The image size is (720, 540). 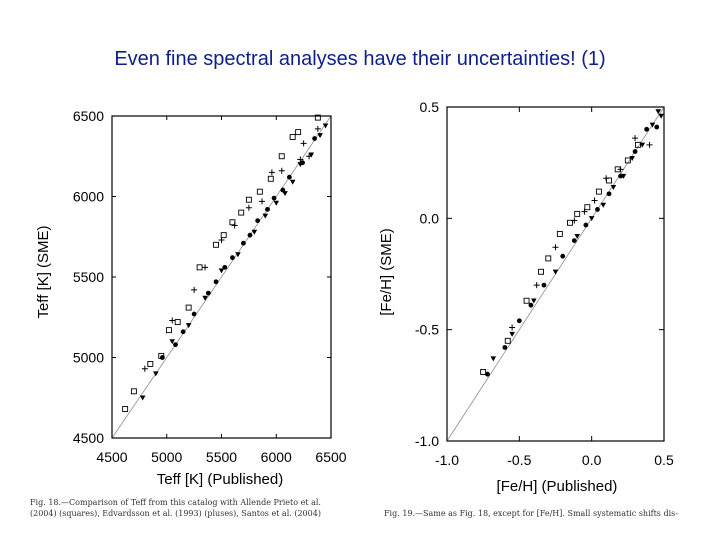 What do you see at coordinates (221, 457) in the screenshot?
I see `teff-xtick-label: 5500` at bounding box center [221, 457].